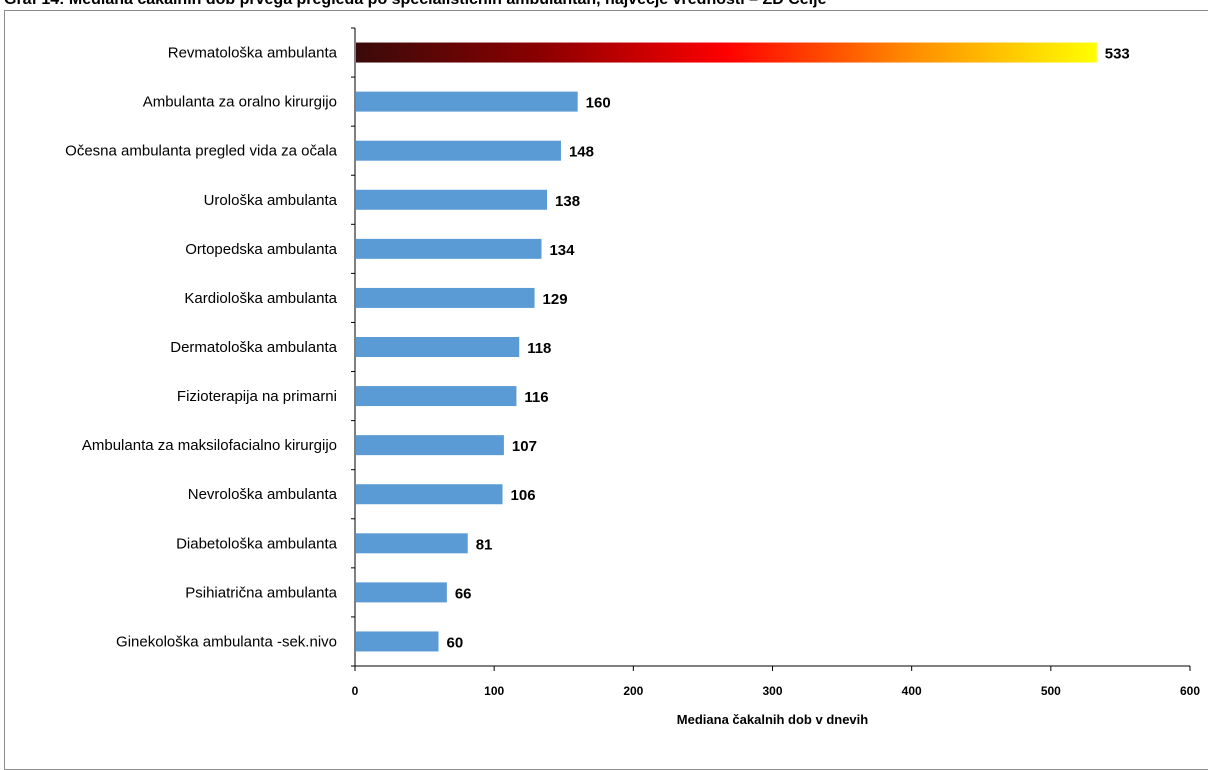 The image size is (1208, 770). What do you see at coordinates (209, 445) in the screenshot?
I see `category-label: Ambulanta za maksilofacialno kirurgijo` at bounding box center [209, 445].